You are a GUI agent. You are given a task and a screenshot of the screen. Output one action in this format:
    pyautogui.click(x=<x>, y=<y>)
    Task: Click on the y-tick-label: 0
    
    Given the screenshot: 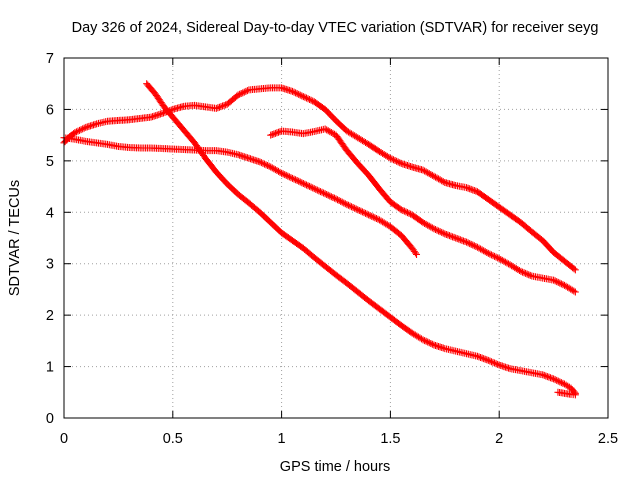 What is the action you would take?
    pyautogui.click(x=50, y=419)
    